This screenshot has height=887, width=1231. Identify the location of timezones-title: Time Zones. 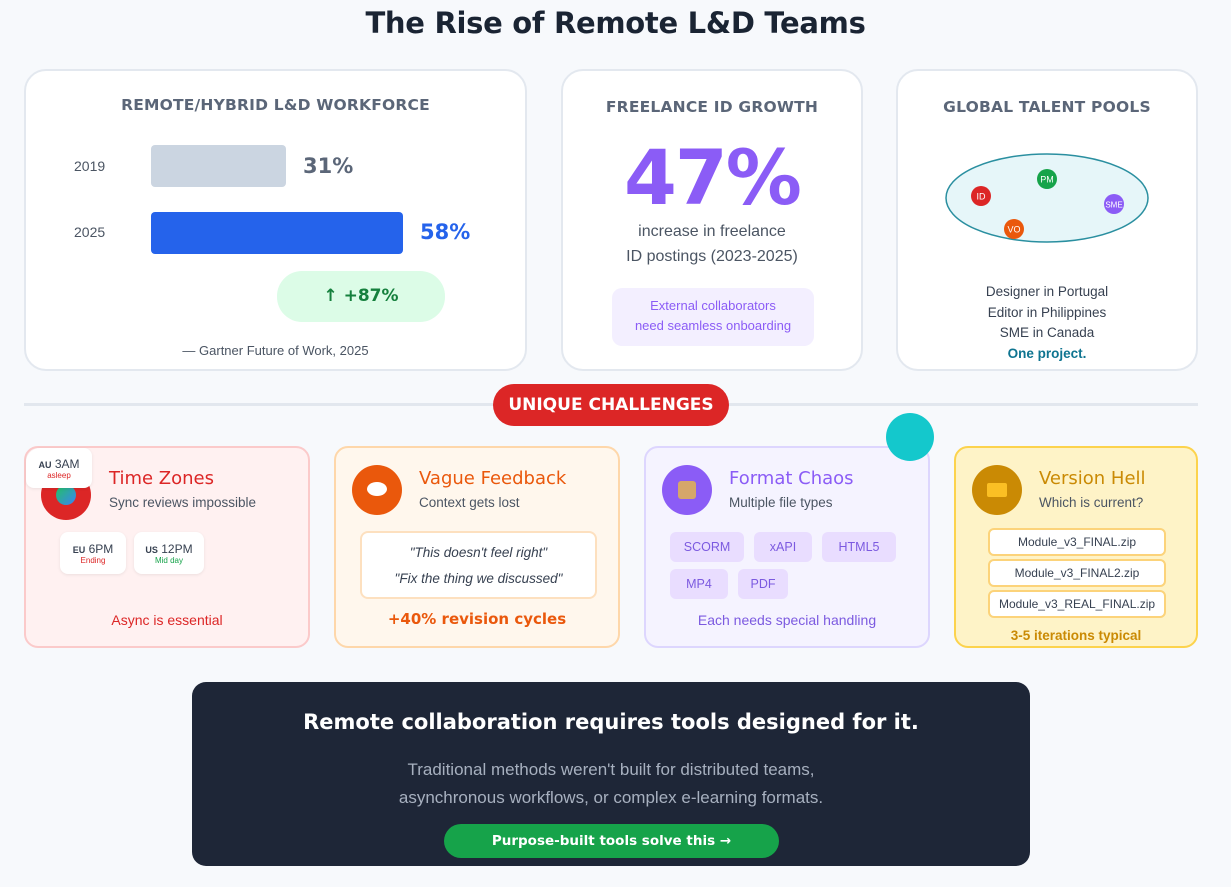
(161, 478).